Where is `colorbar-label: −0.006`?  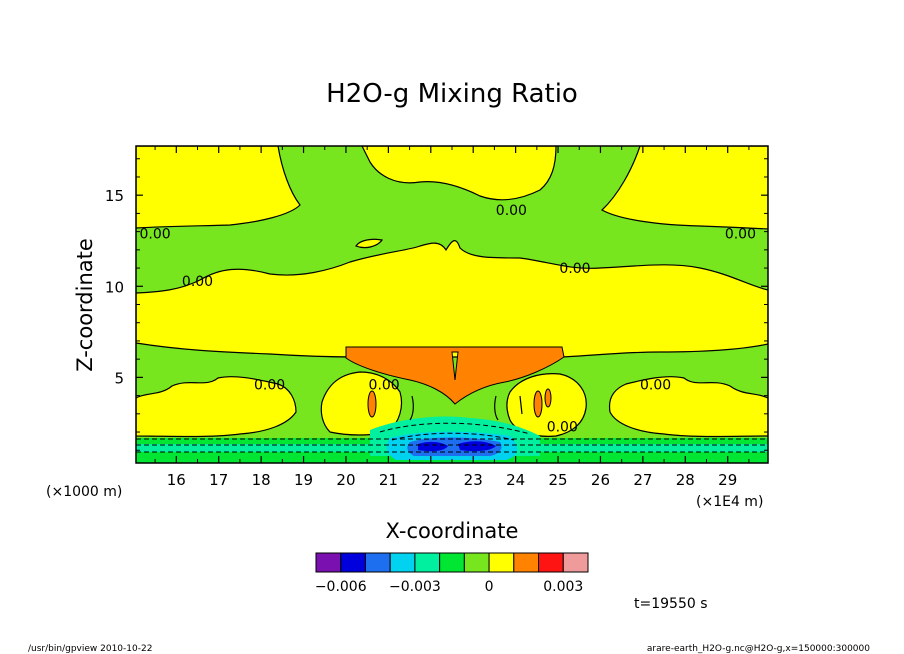 colorbar-label: −0.006 is located at coordinates (341, 587).